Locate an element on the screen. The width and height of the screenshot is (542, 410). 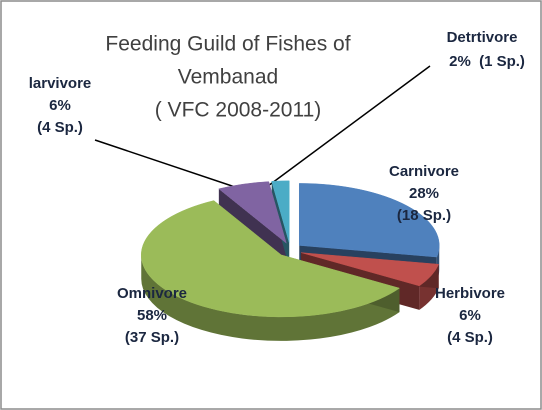
value-label: 28% is located at coordinates (424, 193).